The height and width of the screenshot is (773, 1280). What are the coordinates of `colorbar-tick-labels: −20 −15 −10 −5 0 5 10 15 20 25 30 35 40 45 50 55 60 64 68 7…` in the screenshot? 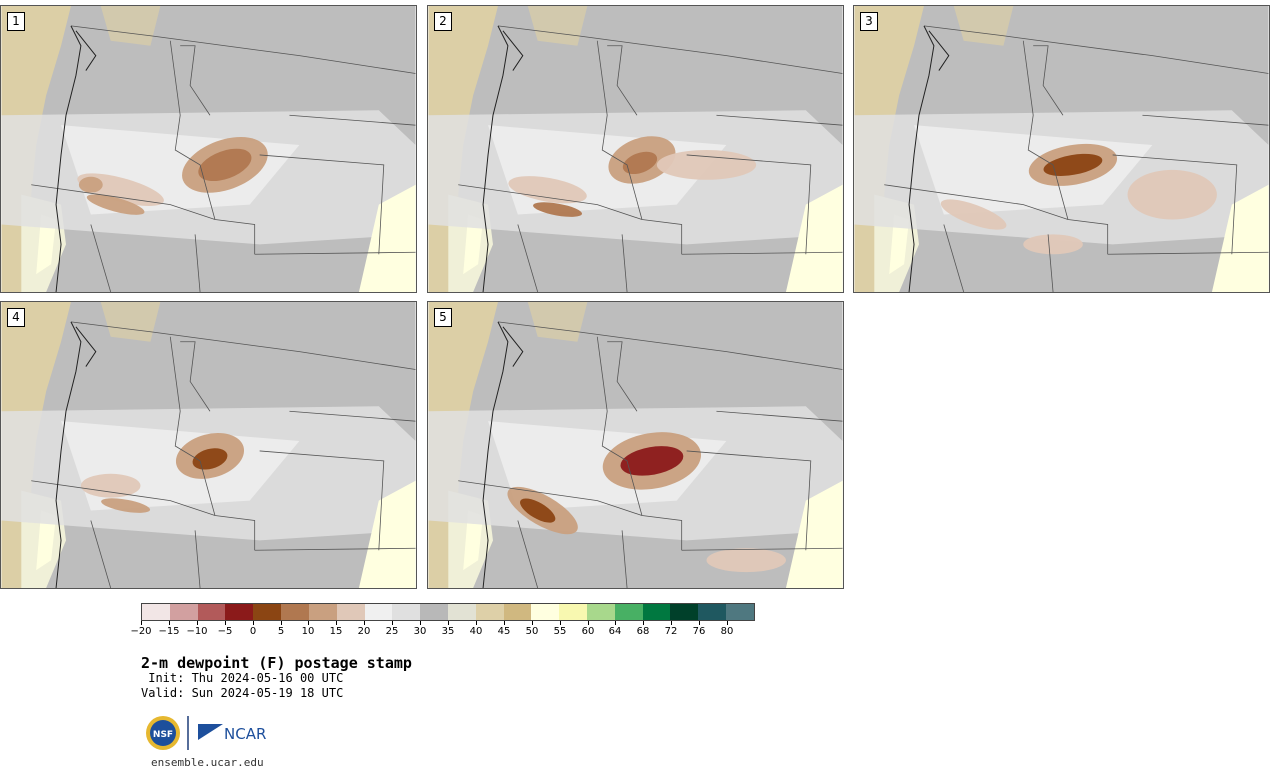 It's located at (442, 631).